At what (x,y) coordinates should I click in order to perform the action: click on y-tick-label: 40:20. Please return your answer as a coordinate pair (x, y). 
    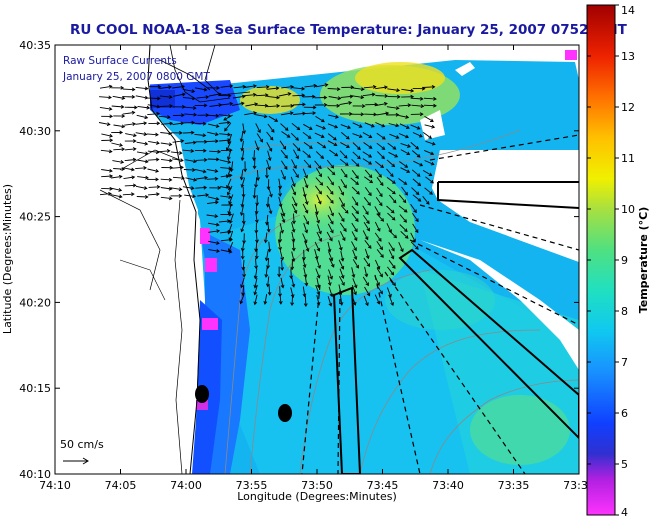
    Looking at the image, I should click on (35, 302).